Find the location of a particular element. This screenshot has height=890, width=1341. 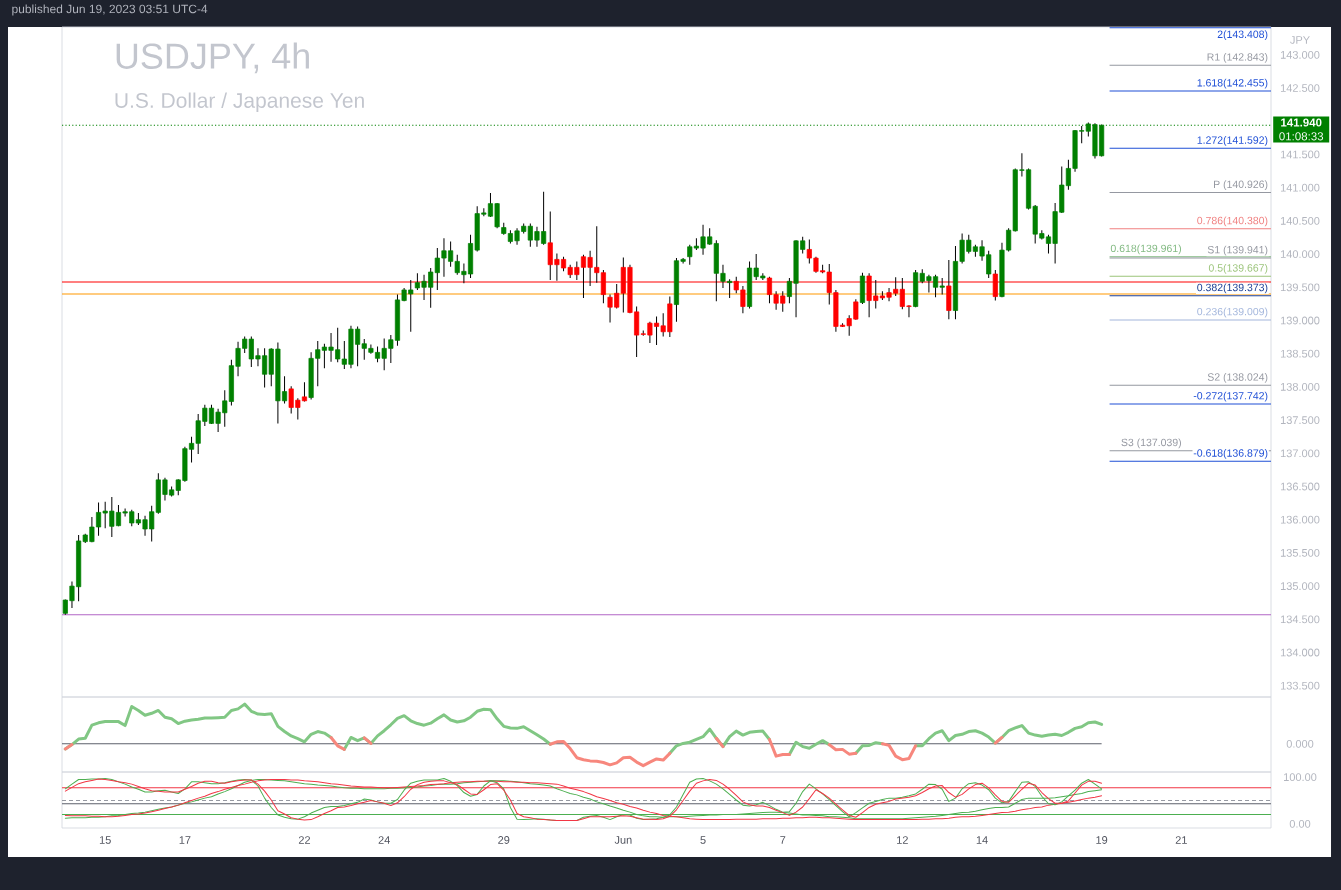

x-tick-label: 5 is located at coordinates (703, 840).